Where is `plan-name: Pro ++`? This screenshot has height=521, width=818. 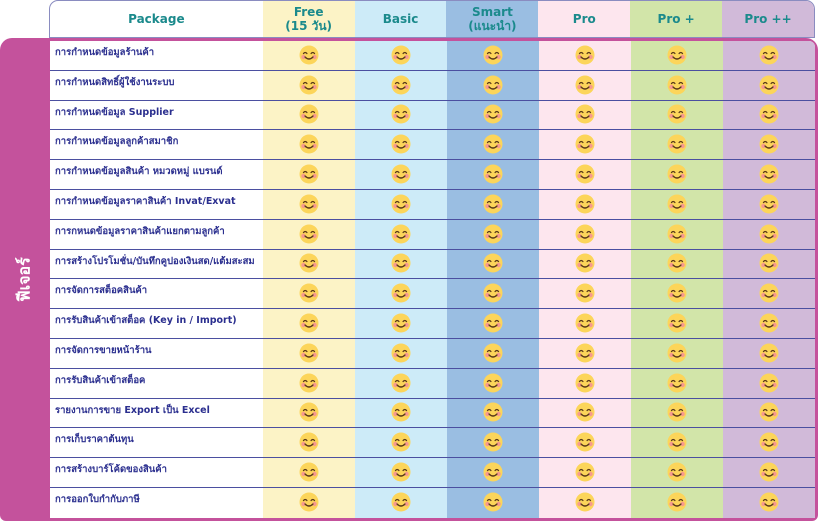 plan-name: Pro ++ is located at coordinates (768, 19).